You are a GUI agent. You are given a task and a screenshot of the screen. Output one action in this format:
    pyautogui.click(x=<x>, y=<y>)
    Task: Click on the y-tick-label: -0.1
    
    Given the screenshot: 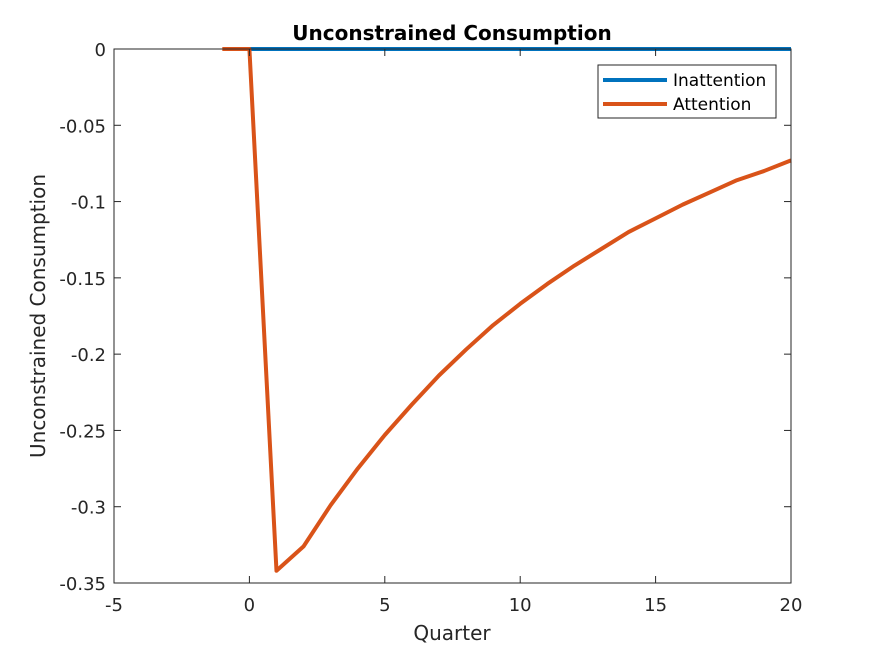 What is the action you would take?
    pyautogui.click(x=88, y=203)
    